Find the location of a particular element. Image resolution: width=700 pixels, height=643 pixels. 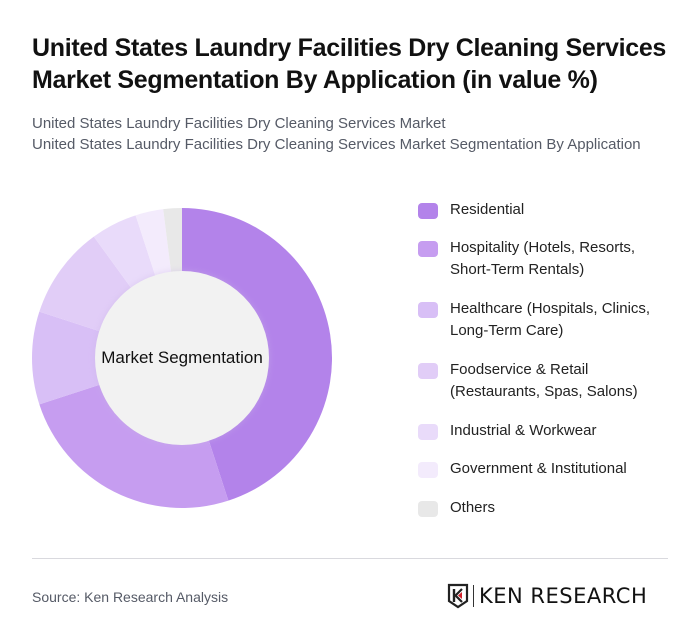

ken-research-shield-icon is located at coordinates (458, 596).